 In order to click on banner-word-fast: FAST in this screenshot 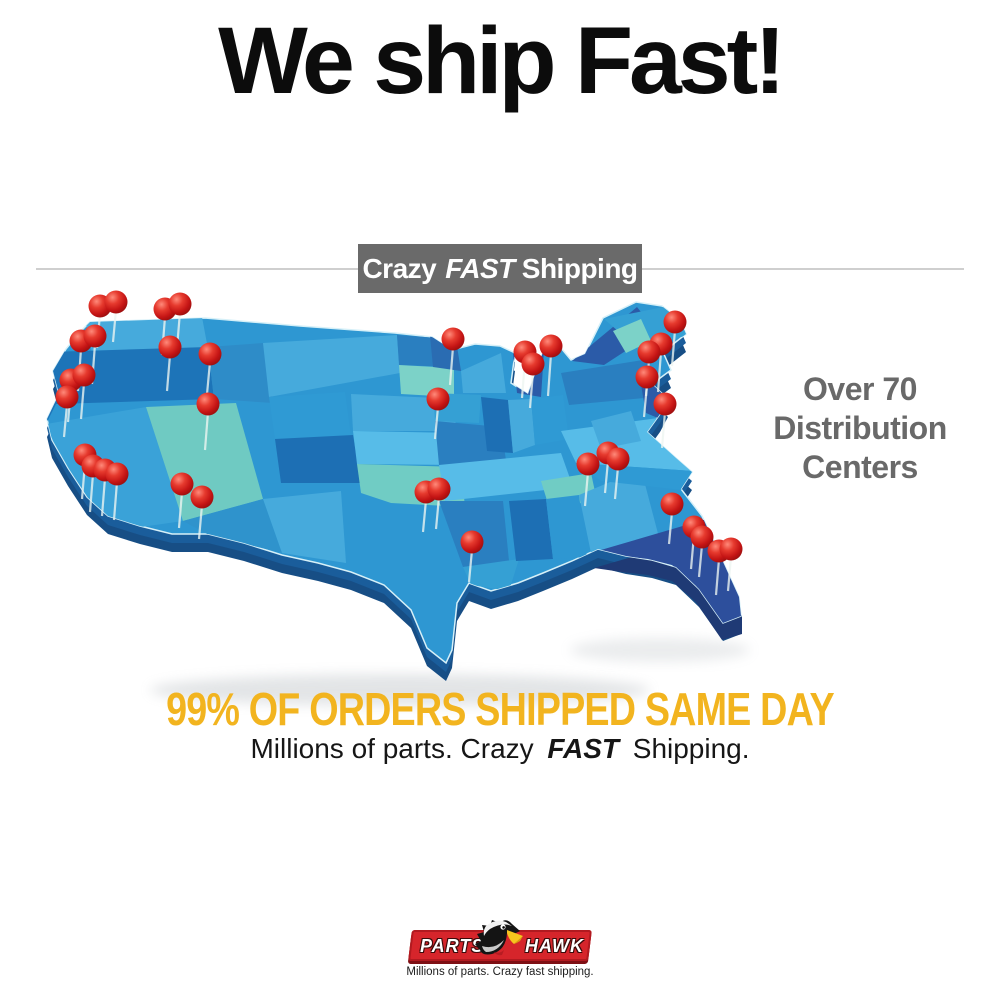, I will do `click(480, 268)`.